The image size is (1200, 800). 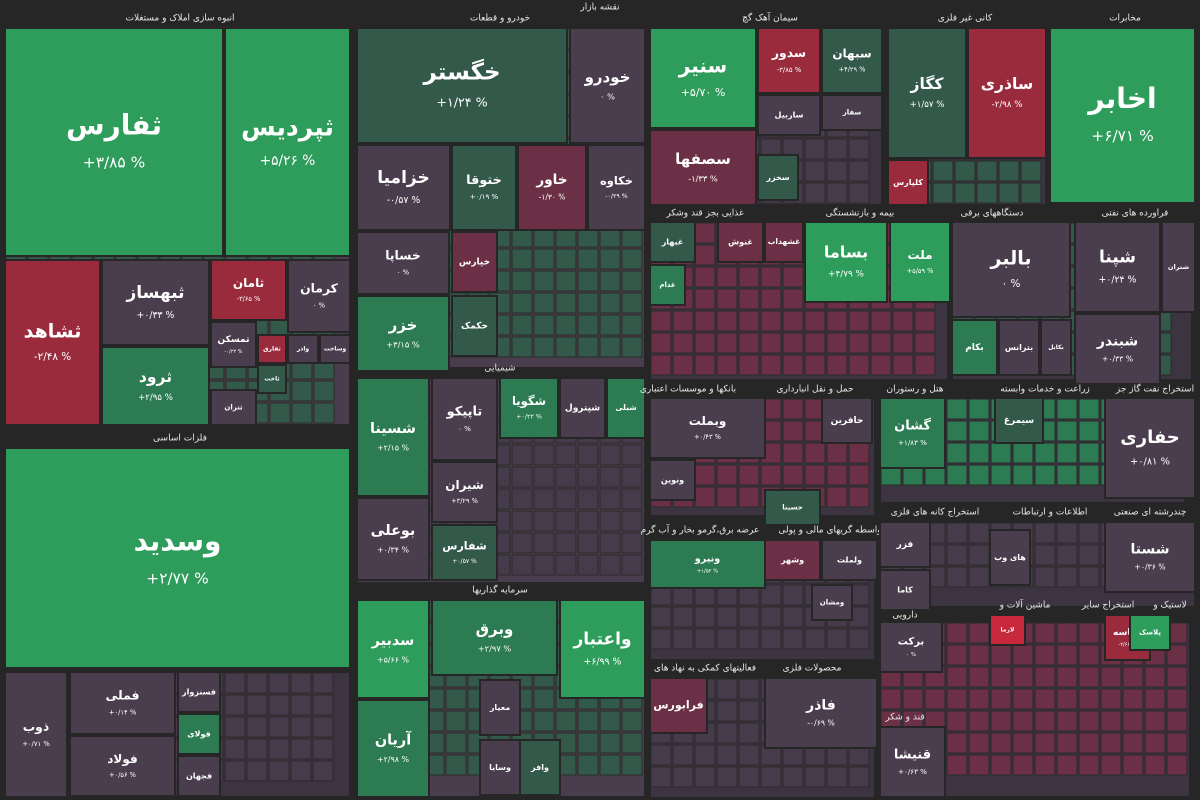 I want to click on stock-name: شبندر, so click(x=1117, y=341).